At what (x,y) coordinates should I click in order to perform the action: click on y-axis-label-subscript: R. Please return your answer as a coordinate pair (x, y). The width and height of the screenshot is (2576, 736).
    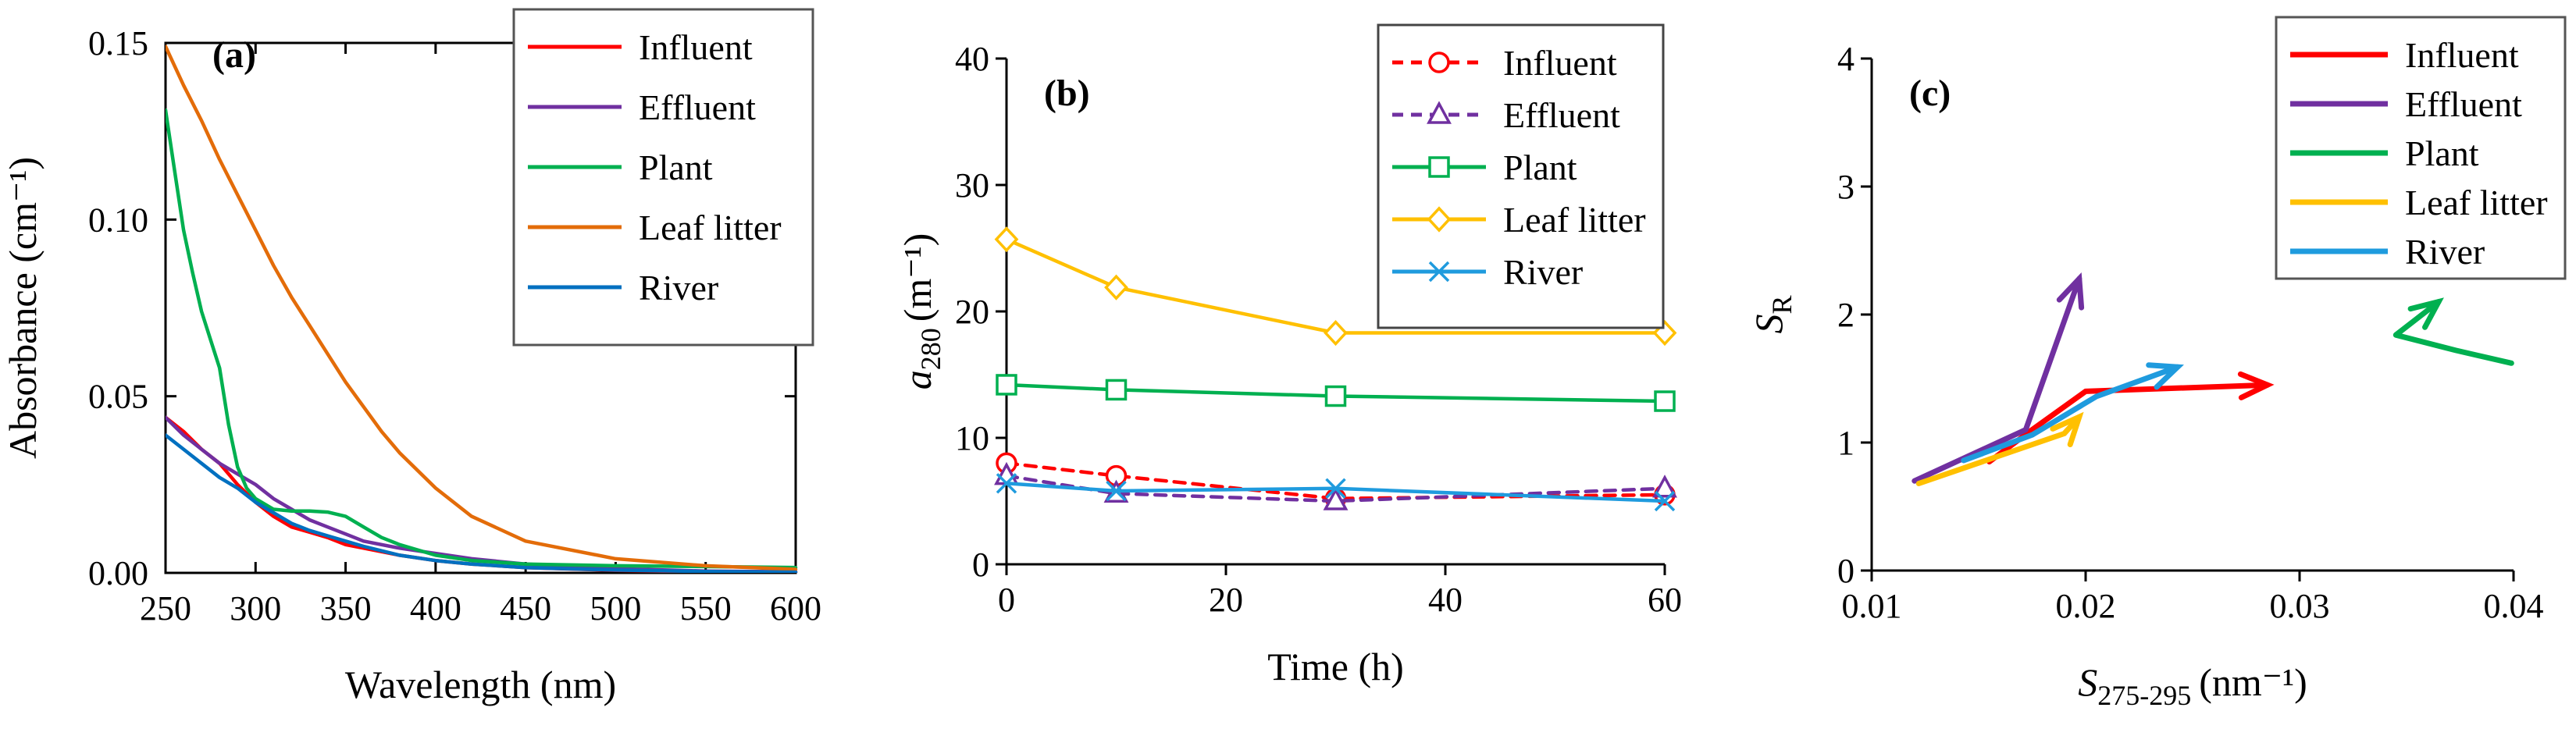
    Looking at the image, I should click on (1782, 304).